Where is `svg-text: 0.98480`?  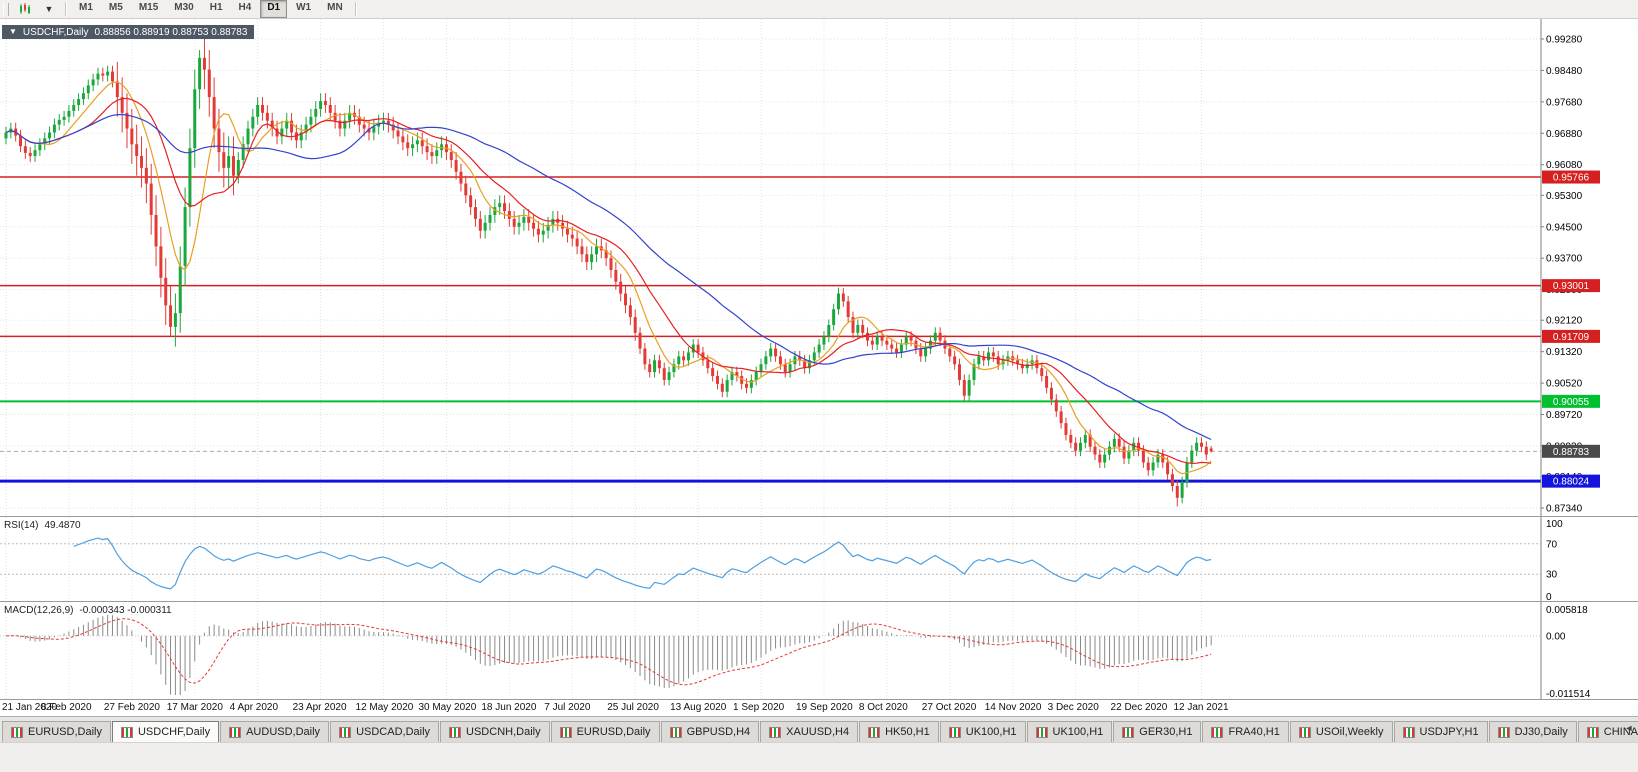 svg-text: 0.98480 is located at coordinates (1564, 71).